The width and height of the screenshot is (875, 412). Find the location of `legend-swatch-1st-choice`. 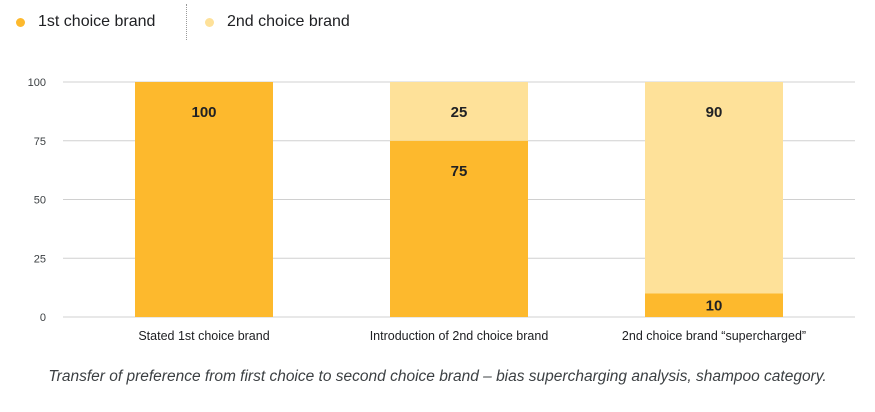

legend-swatch-1st-choice is located at coordinates (20, 22).